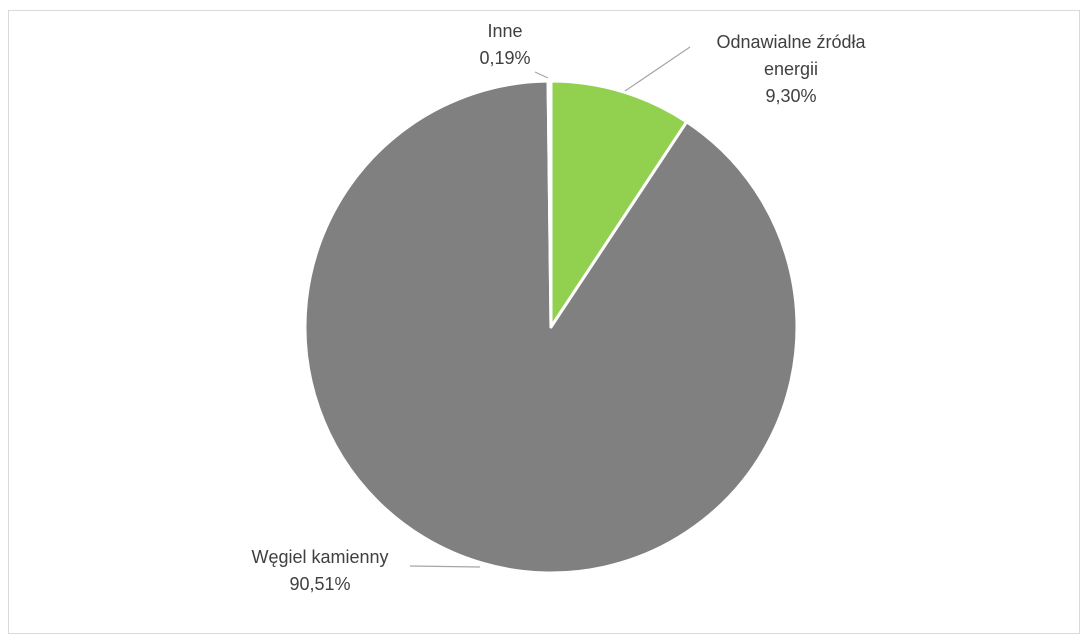  What do you see at coordinates (504, 31) in the screenshot?
I see `data-label-category: Inne` at bounding box center [504, 31].